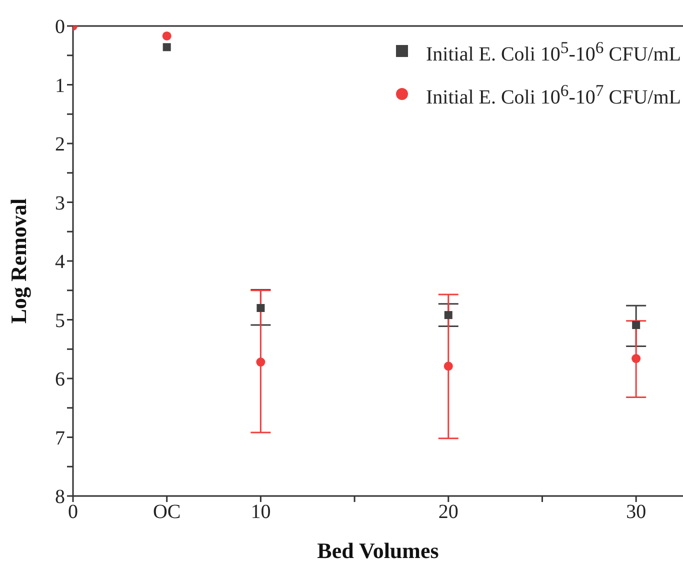 This screenshot has height=580, width=683. Describe the element at coordinates (60, 321) in the screenshot. I see `y-tick-label: 5` at that location.